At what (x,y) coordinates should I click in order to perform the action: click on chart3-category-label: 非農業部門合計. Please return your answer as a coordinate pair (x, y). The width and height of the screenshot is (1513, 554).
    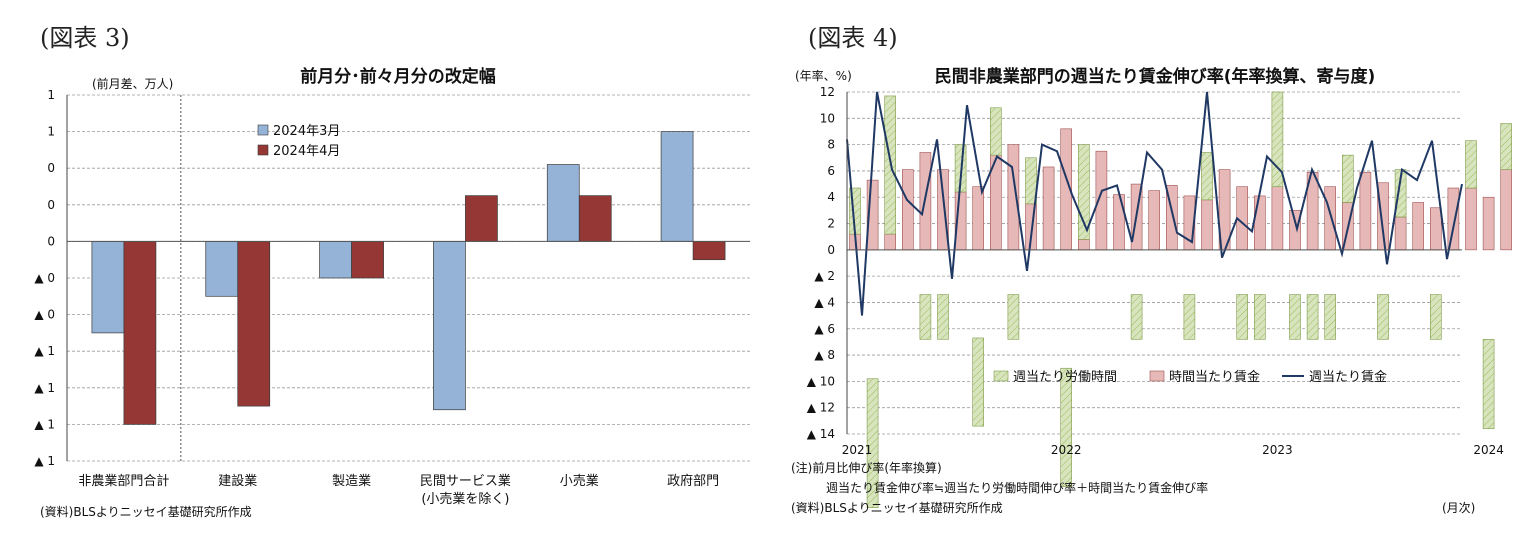
    Looking at the image, I should click on (123, 481).